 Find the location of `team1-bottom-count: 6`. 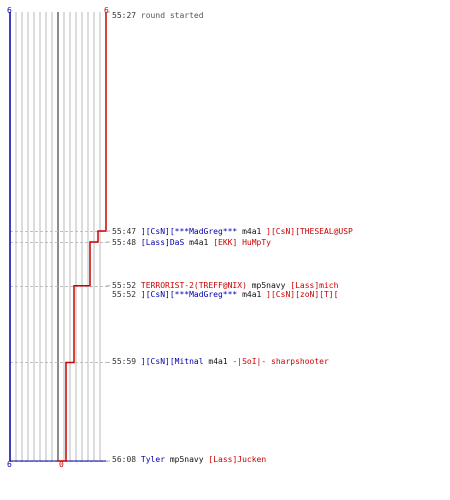

team1-bottom-count: 6 is located at coordinates (9, 464).